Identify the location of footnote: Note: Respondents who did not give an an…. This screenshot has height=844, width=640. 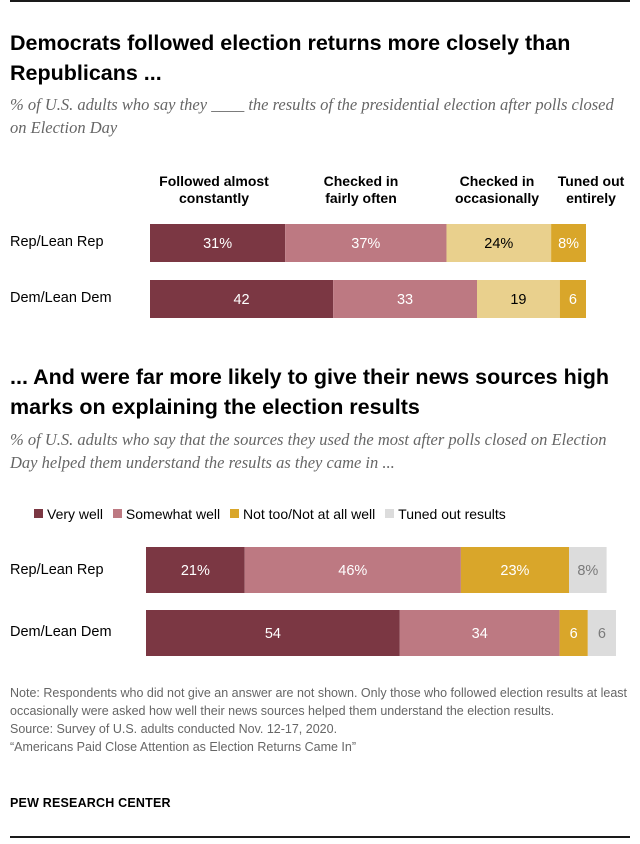
(320, 720).